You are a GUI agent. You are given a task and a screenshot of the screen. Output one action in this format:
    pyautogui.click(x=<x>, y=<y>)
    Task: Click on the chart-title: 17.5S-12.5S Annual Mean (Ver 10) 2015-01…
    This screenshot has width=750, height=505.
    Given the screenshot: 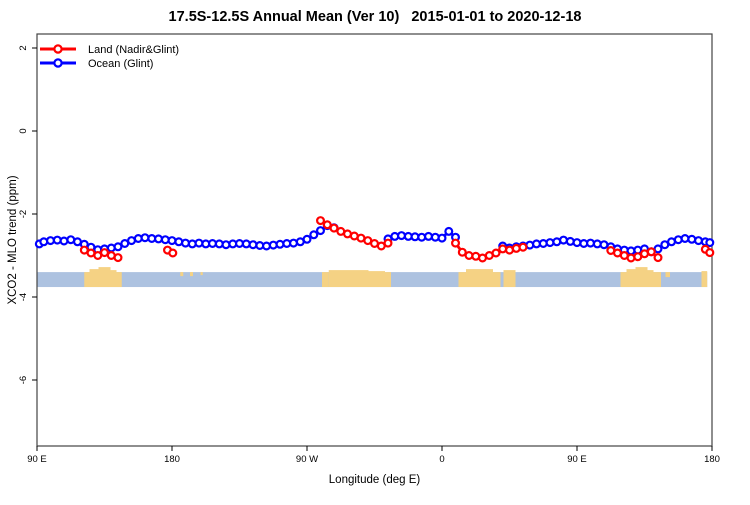 What is the action you would take?
    pyautogui.click(x=375, y=17)
    